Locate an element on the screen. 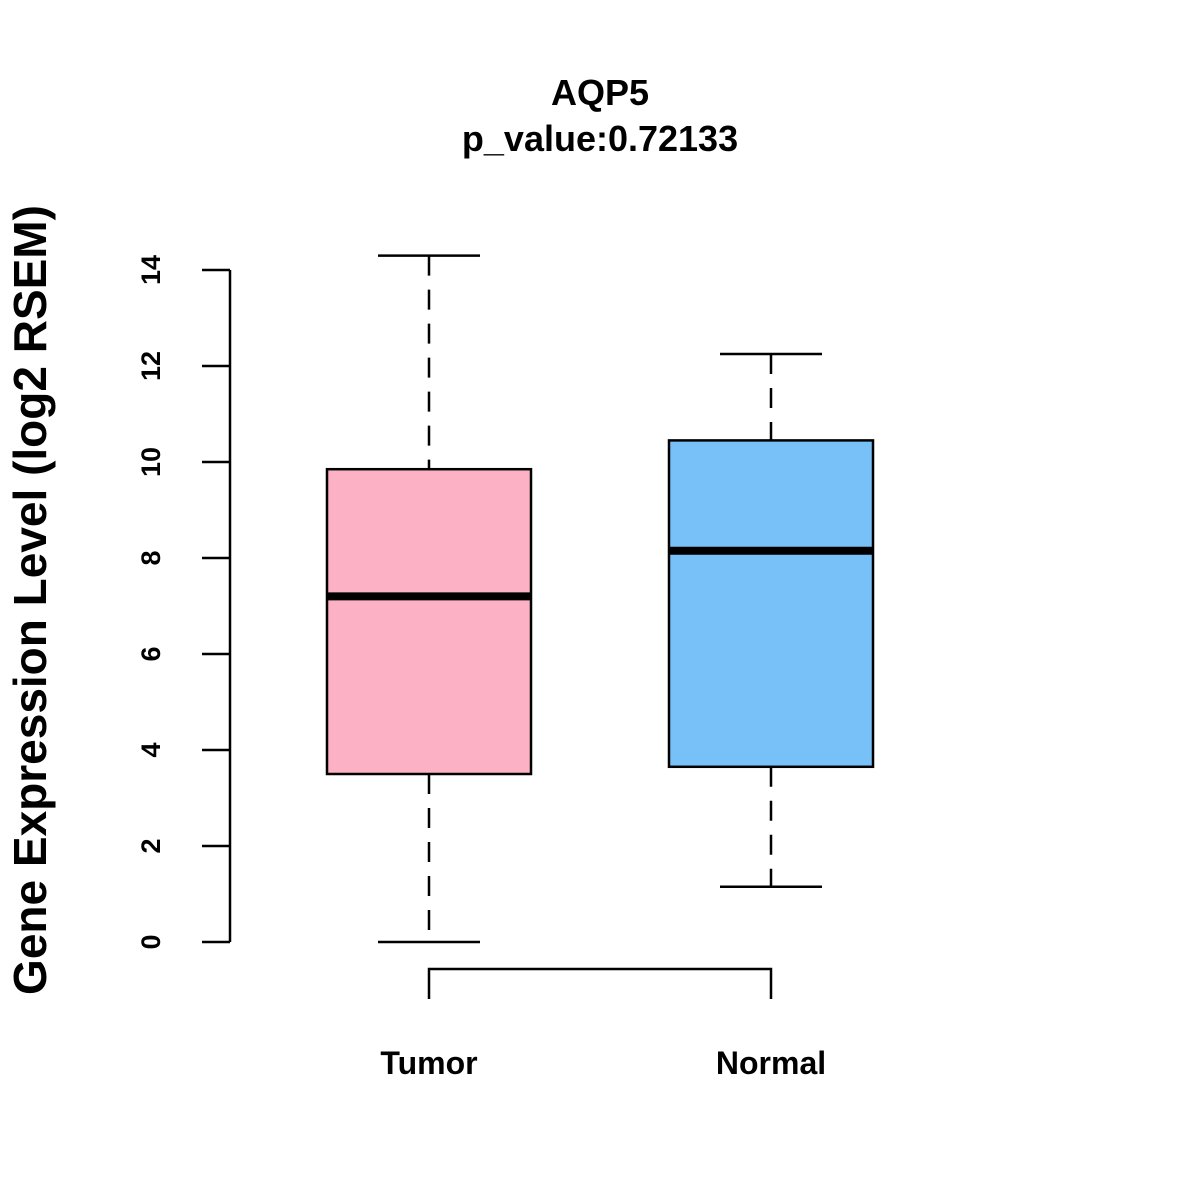 Image resolution: width=1200 pixels, height=1200 pixels. comparison-bracket is located at coordinates (600, 983).